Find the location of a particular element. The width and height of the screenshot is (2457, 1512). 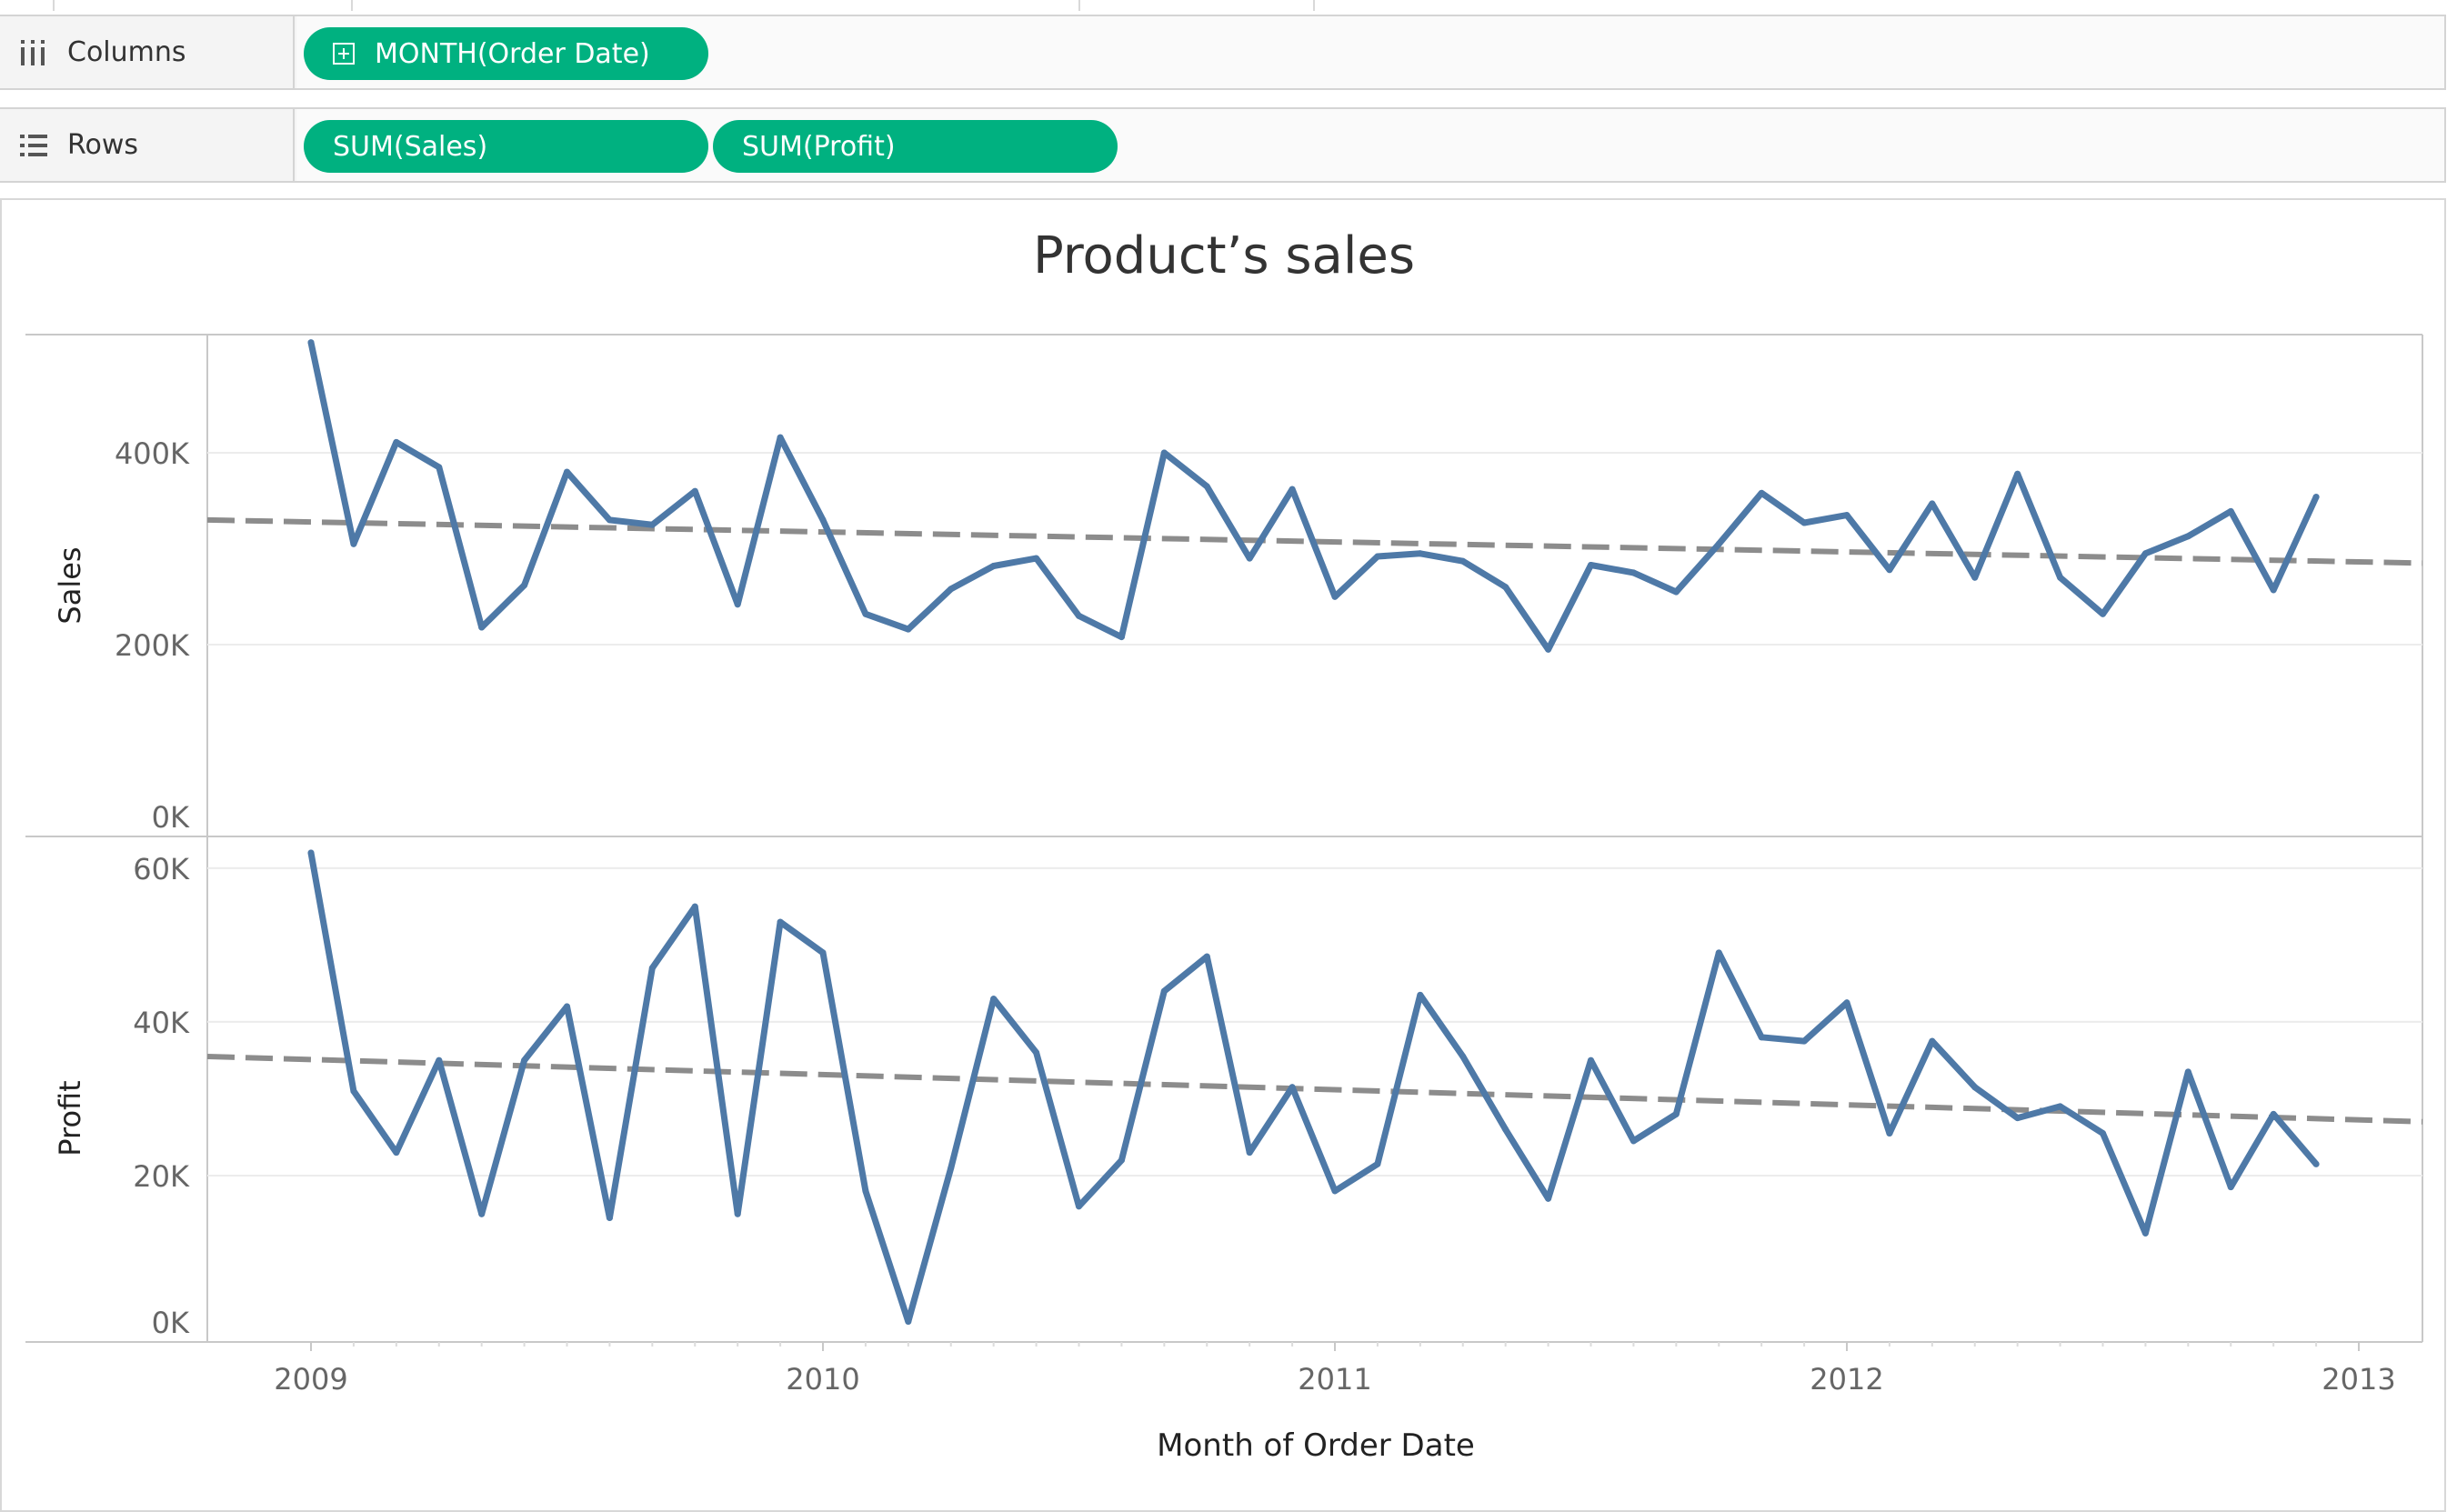

y-axis-label: Profit is located at coordinates (70, 1118).